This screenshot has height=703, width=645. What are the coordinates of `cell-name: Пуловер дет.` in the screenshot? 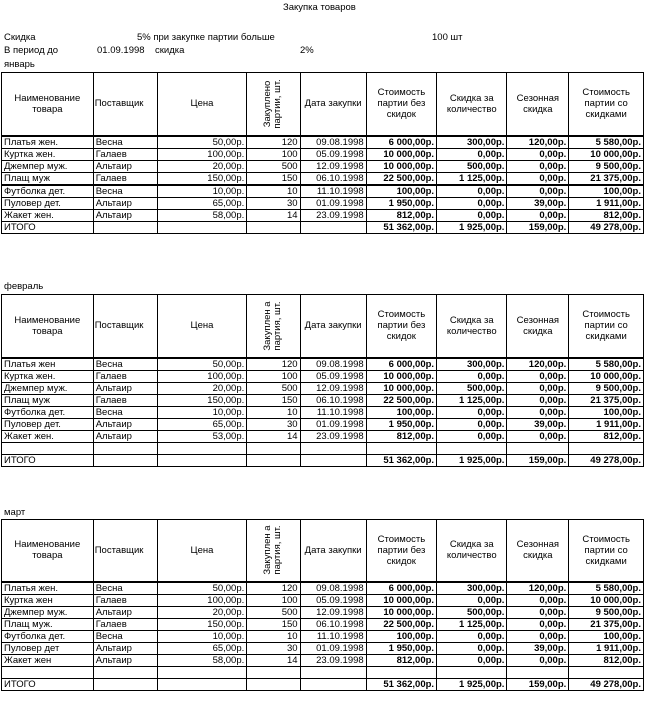 It's located at (47, 203).